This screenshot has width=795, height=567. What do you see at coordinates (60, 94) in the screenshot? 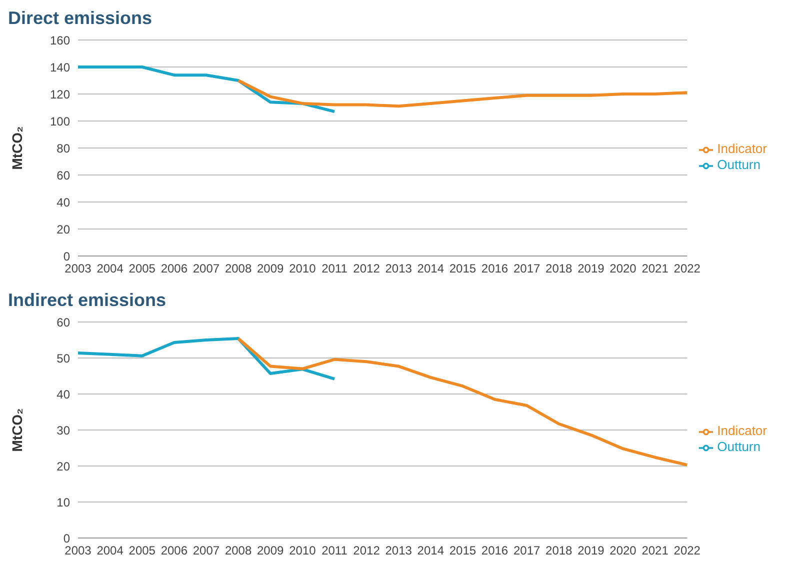
I see `y-tick-label: 120` at bounding box center [60, 94].